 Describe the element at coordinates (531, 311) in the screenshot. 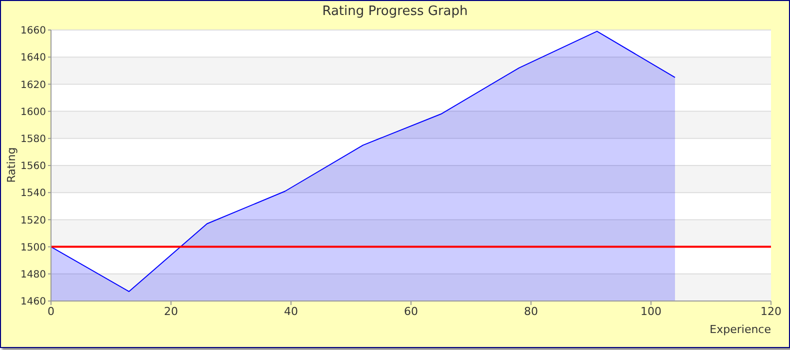

I see `x-tick-label: 80` at that location.